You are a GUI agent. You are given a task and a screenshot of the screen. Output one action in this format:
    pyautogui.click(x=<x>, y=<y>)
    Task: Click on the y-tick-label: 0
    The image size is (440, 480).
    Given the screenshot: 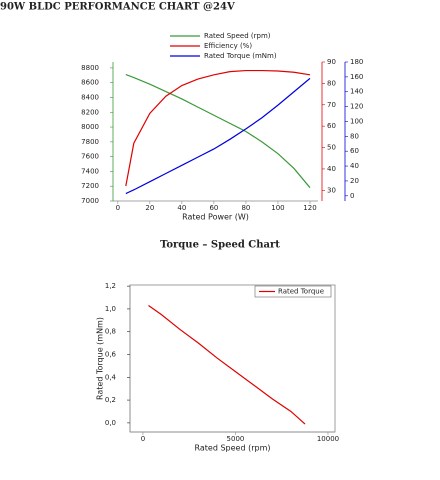 What is the action you would take?
    pyautogui.click(x=352, y=196)
    